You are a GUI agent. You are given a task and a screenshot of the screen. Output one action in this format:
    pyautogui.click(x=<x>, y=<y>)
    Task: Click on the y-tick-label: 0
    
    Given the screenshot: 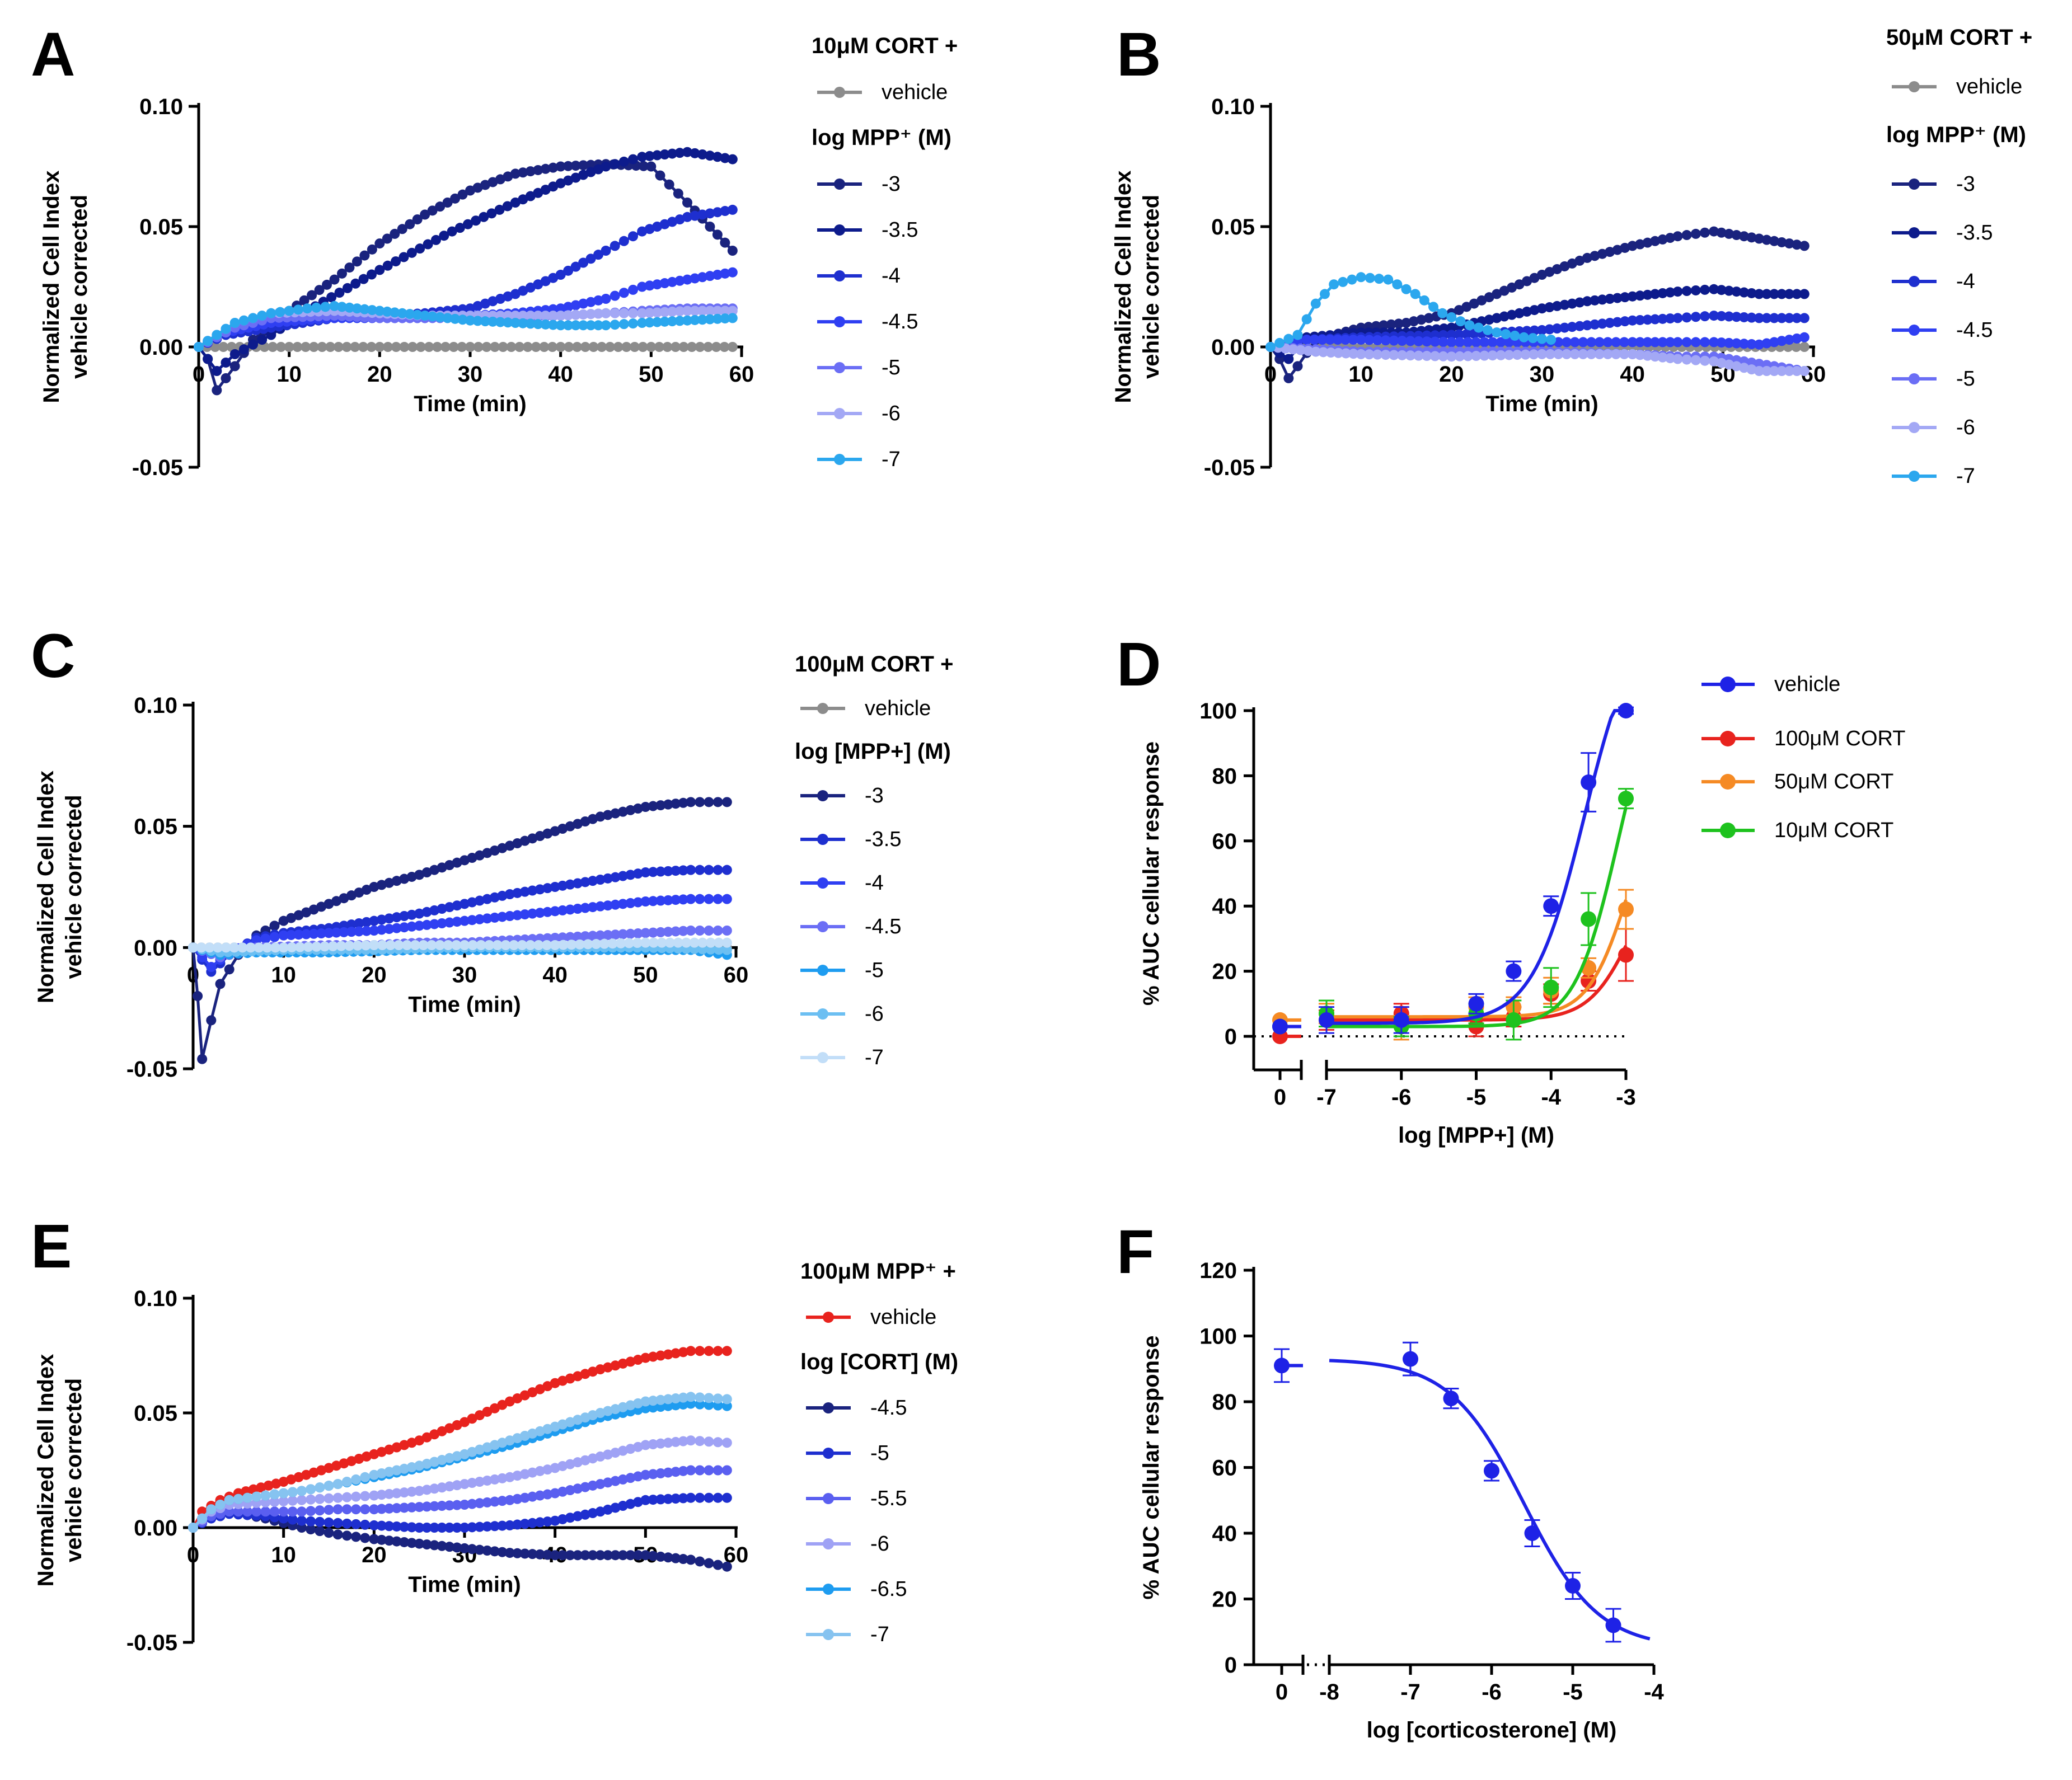 What is the action you would take?
    pyautogui.click(x=1231, y=1665)
    